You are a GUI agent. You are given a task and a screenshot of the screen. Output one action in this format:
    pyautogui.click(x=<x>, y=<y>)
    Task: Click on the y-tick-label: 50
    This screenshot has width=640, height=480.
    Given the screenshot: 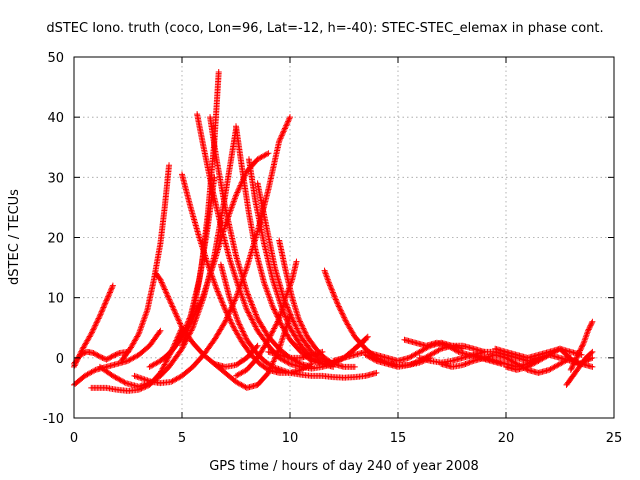 What is the action you would take?
    pyautogui.click(x=55, y=58)
    